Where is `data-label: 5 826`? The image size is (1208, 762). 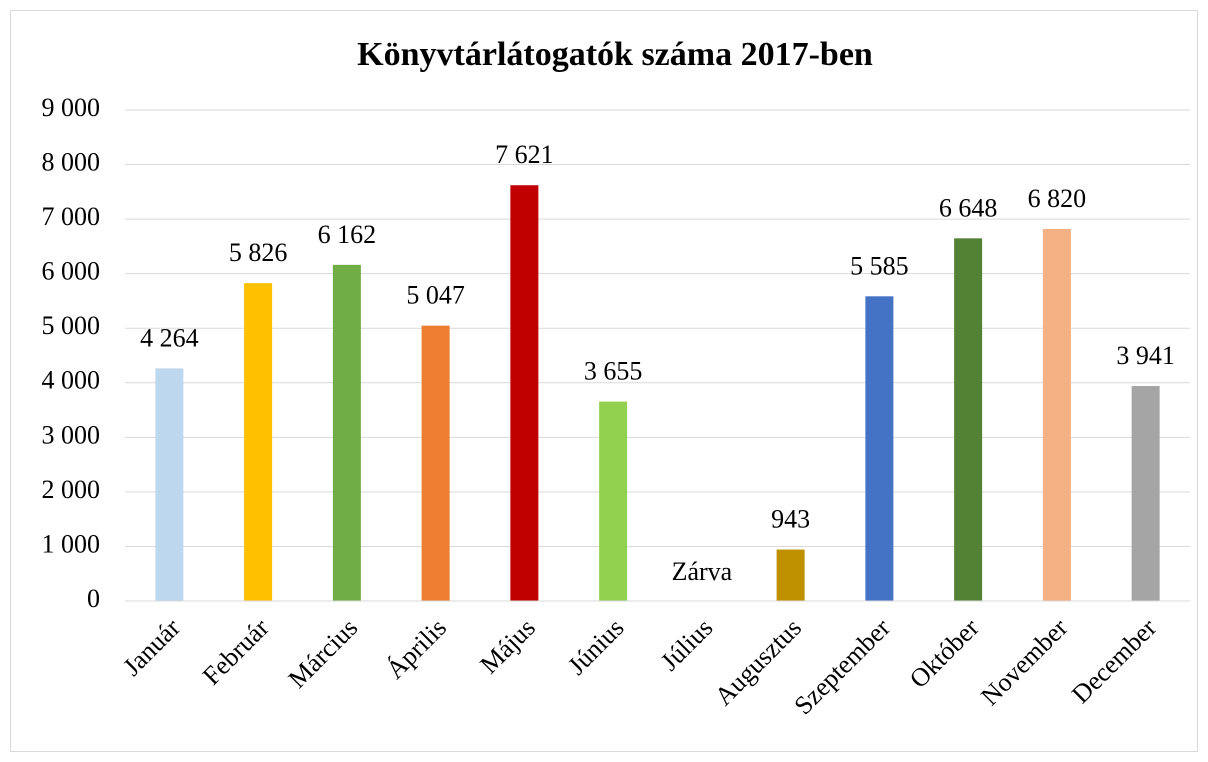
data-label: 5 826 is located at coordinates (258, 252).